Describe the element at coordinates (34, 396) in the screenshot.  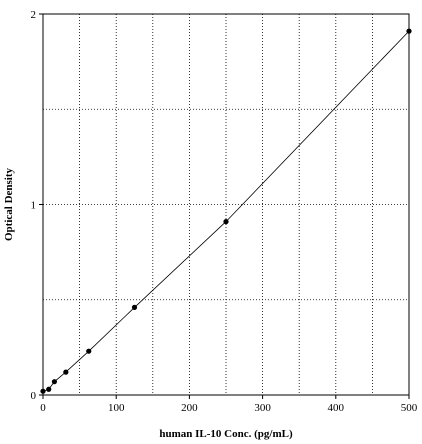
I see `y-tick-label: 0` at that location.